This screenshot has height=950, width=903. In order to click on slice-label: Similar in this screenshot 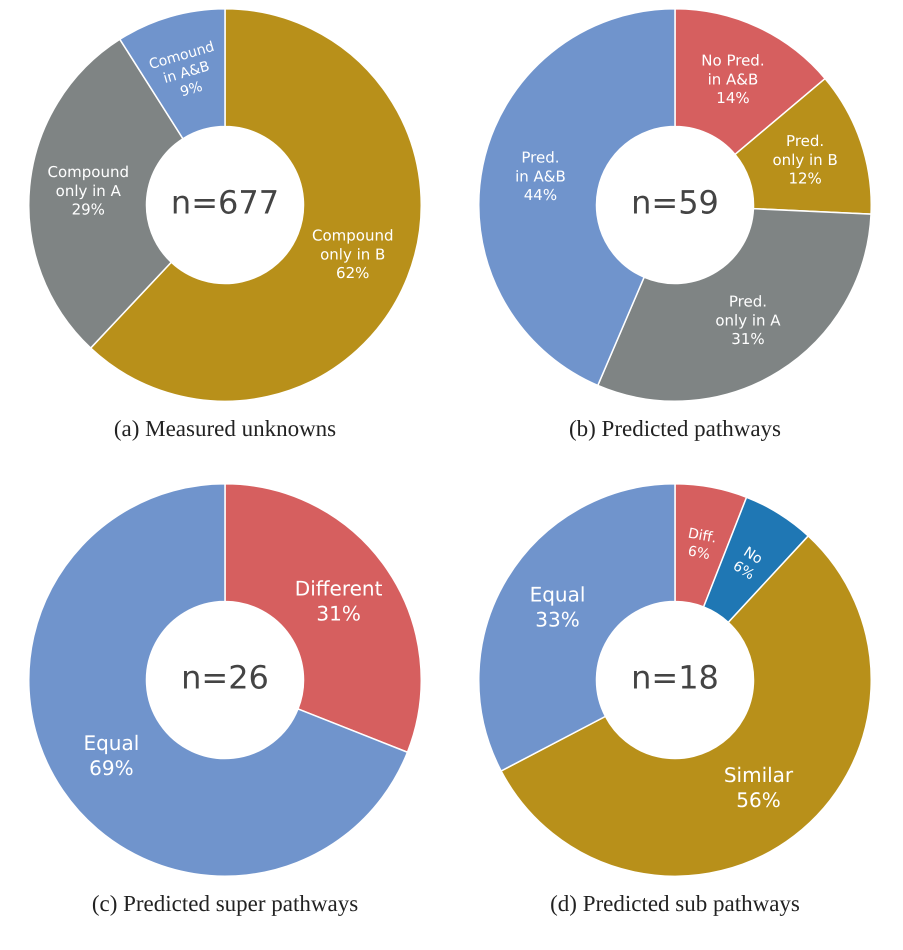, I will do `click(759, 774)`.